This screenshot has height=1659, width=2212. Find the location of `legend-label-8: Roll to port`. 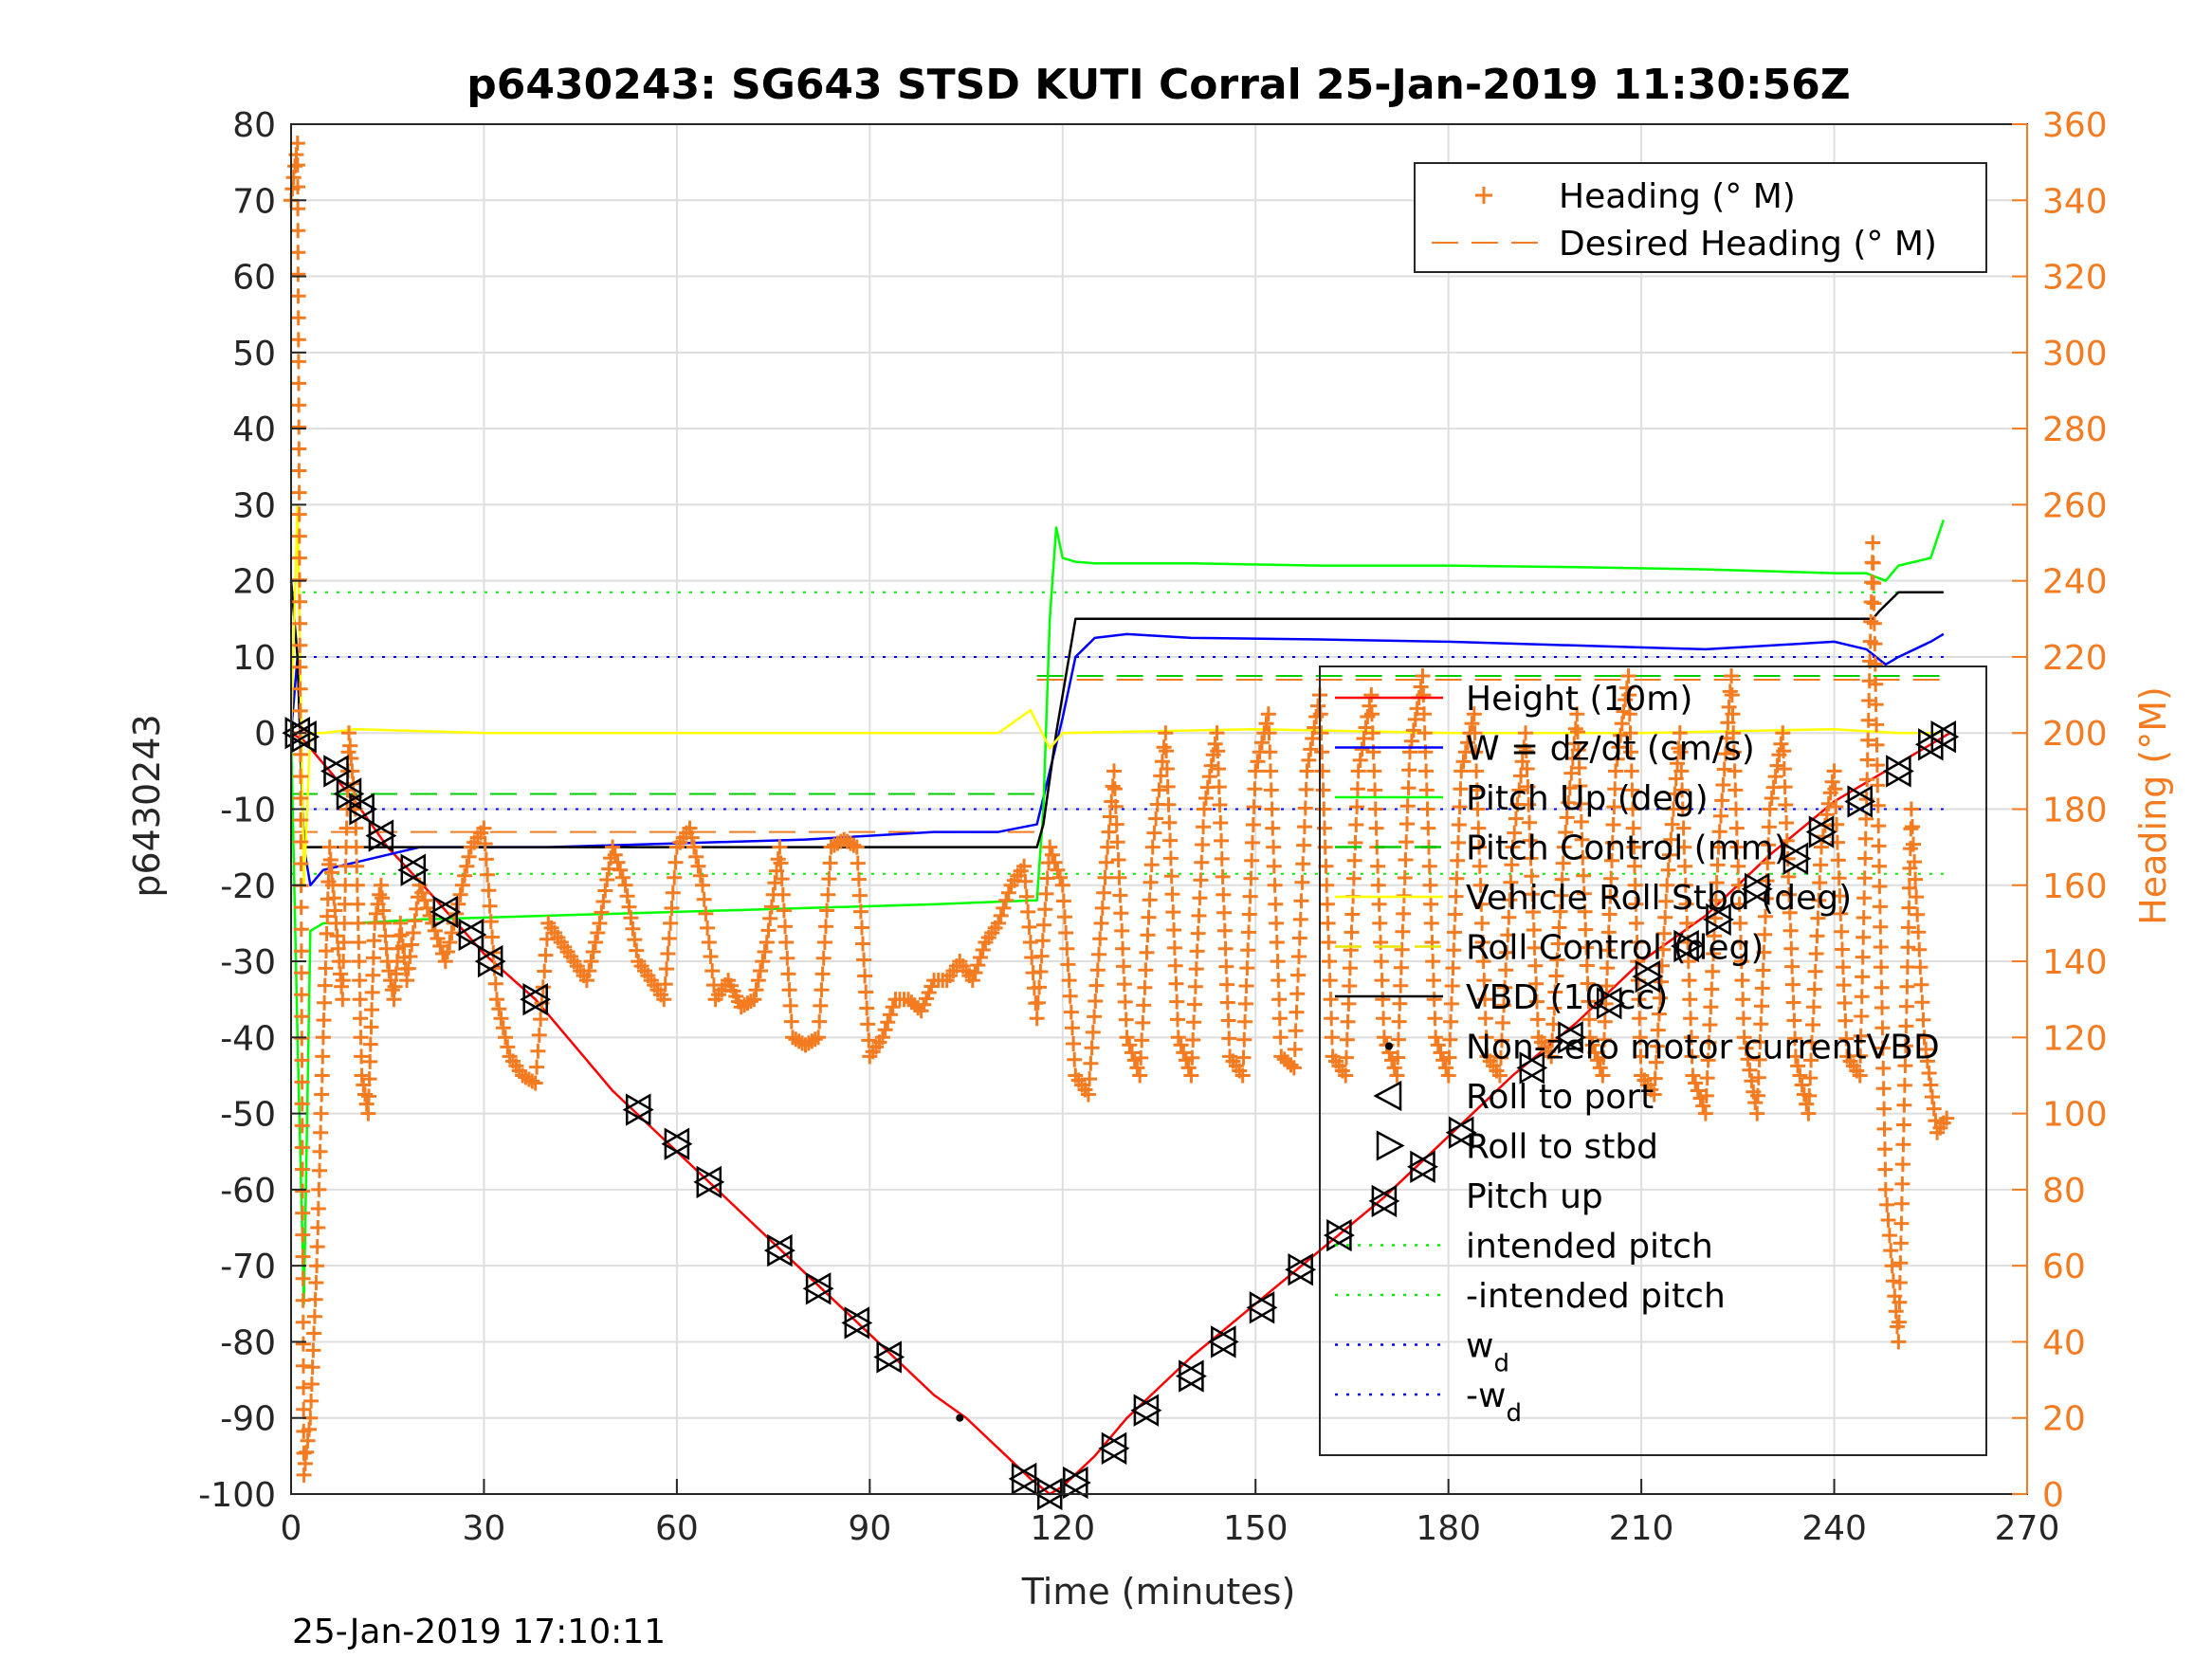

legend-label-8: Roll to port is located at coordinates (1560, 1097).